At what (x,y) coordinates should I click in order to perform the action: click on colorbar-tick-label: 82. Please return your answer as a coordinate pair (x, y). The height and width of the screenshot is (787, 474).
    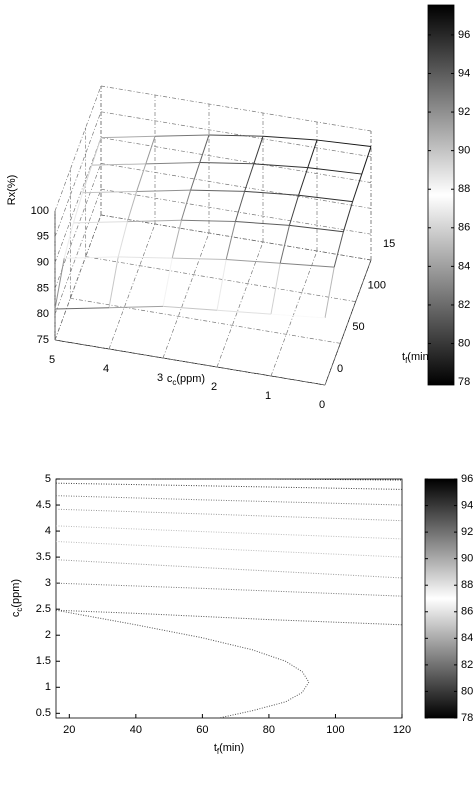
    Looking at the image, I should click on (467, 665).